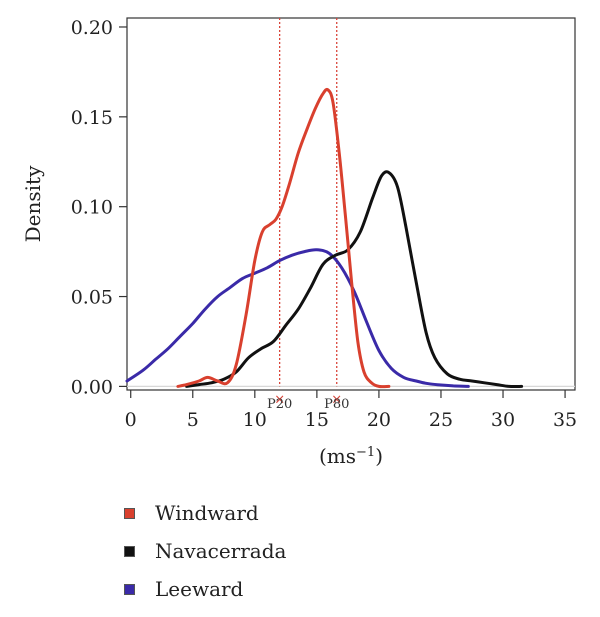  What do you see at coordinates (92, 118) in the screenshot?
I see `y-tick-label-3: 0.15` at bounding box center [92, 118].